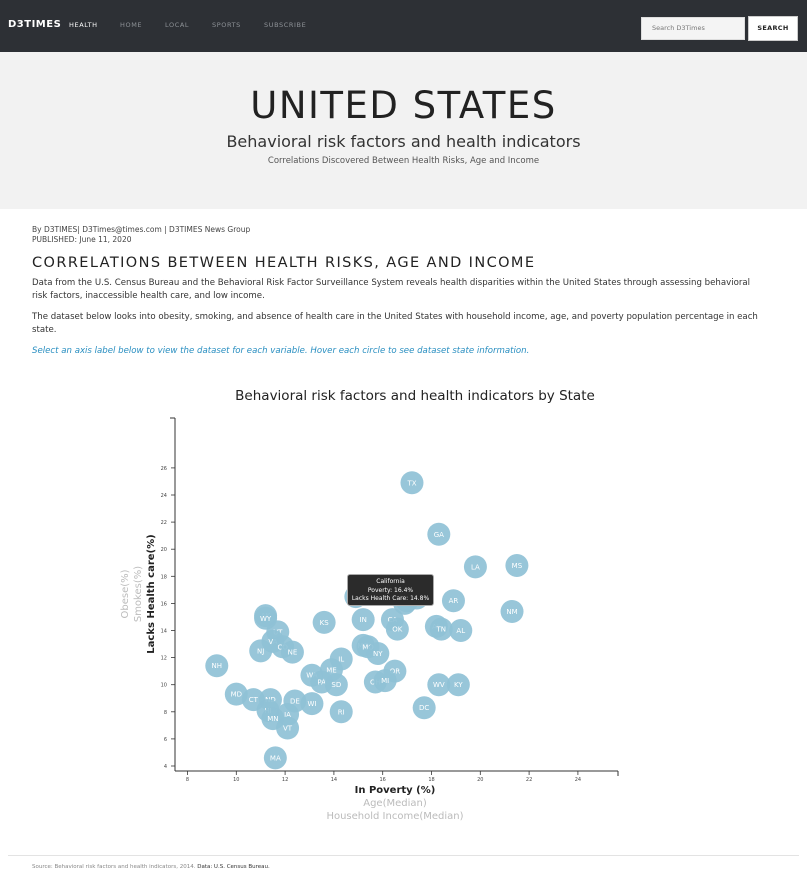 The width and height of the screenshot is (807, 880). Describe the element at coordinates (164, 632) in the screenshot. I see `y-tick-label-14: 14` at that location.